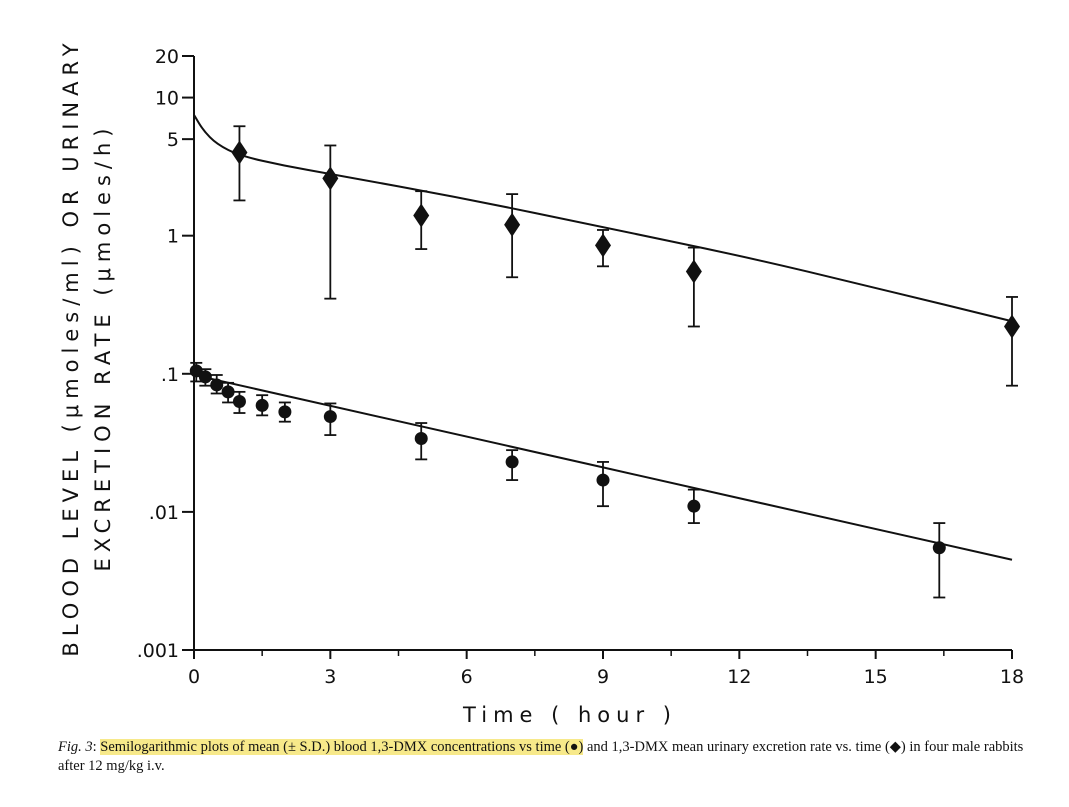 This screenshot has height=807, width=1069. Describe the element at coordinates (467, 677) in the screenshot. I see `x-tick-label: 6` at that location.